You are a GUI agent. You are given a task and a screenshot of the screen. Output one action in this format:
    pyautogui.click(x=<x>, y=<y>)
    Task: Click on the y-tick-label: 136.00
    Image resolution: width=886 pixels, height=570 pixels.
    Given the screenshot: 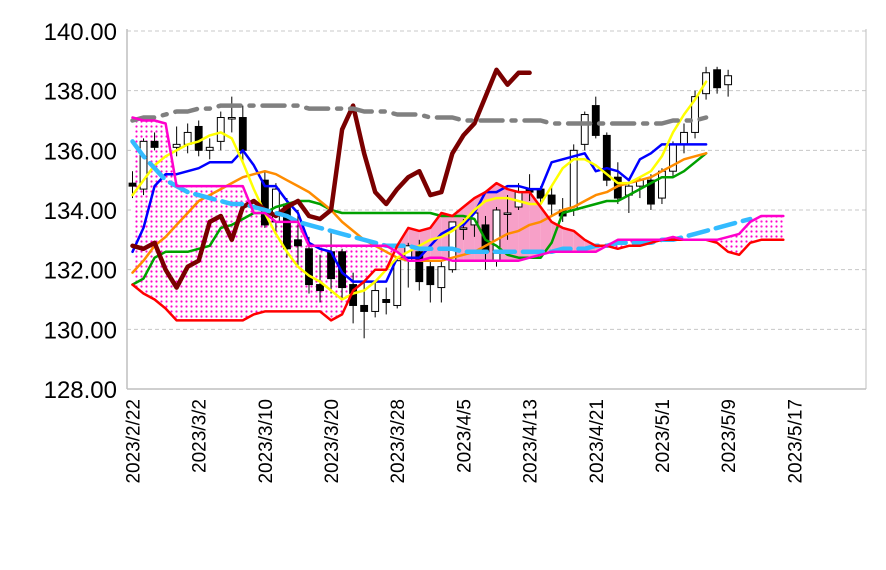 What is the action you would take?
    pyautogui.click(x=80, y=151)
    